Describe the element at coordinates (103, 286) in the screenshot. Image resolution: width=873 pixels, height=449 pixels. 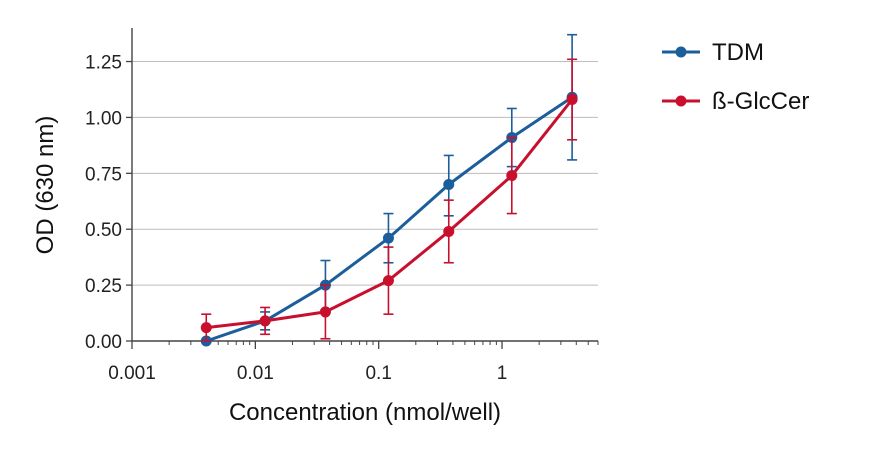
I see `y-tick-label: 0.25` at that location.